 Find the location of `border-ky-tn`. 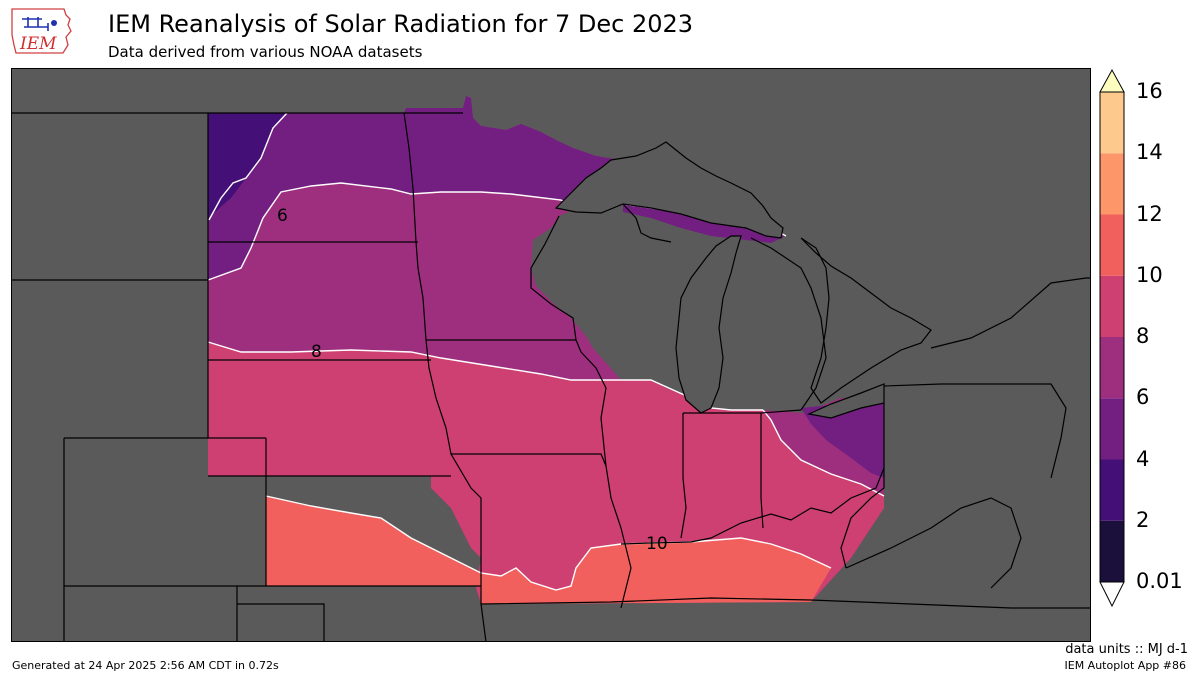

border-ky-tn is located at coordinates (785, 603).